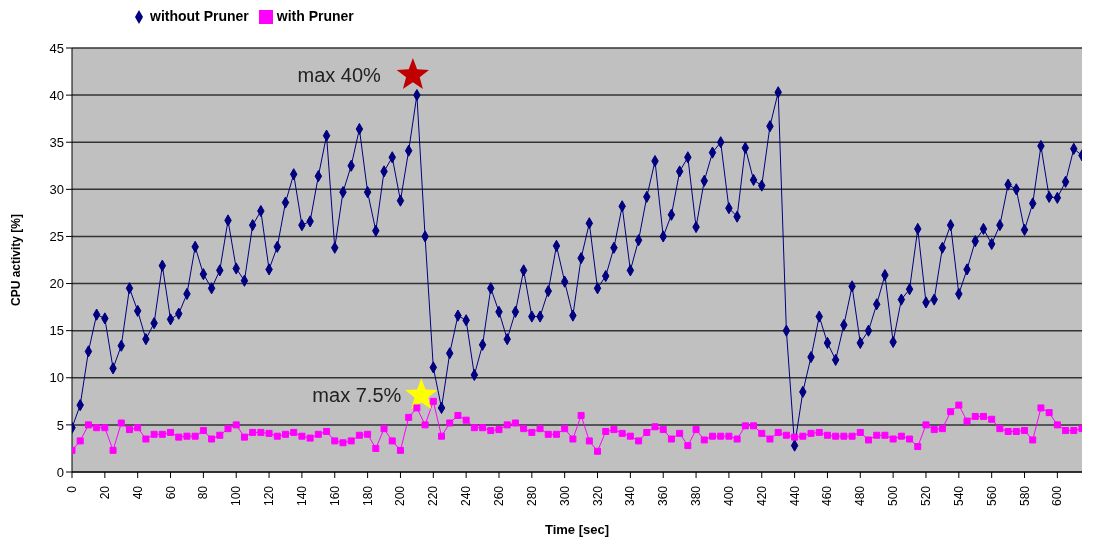  Describe the element at coordinates (991, 496) in the screenshot. I see `x-tick-label: 560` at that location.